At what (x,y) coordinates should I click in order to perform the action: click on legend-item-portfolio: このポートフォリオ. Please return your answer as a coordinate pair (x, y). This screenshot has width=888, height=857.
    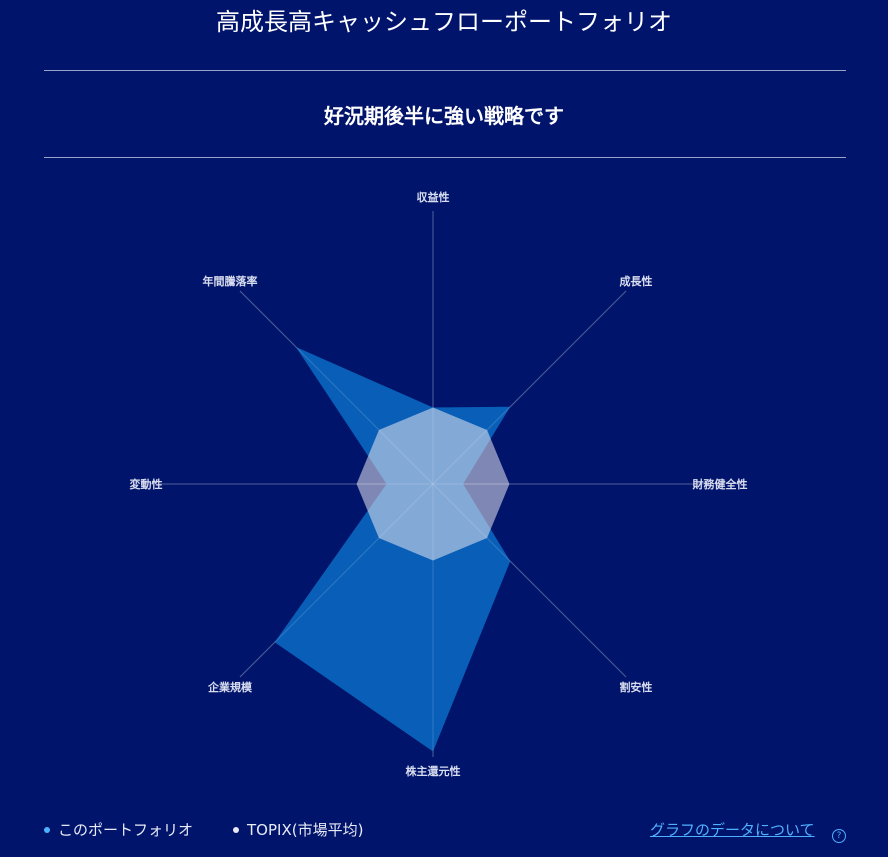
    Looking at the image, I should click on (118, 829).